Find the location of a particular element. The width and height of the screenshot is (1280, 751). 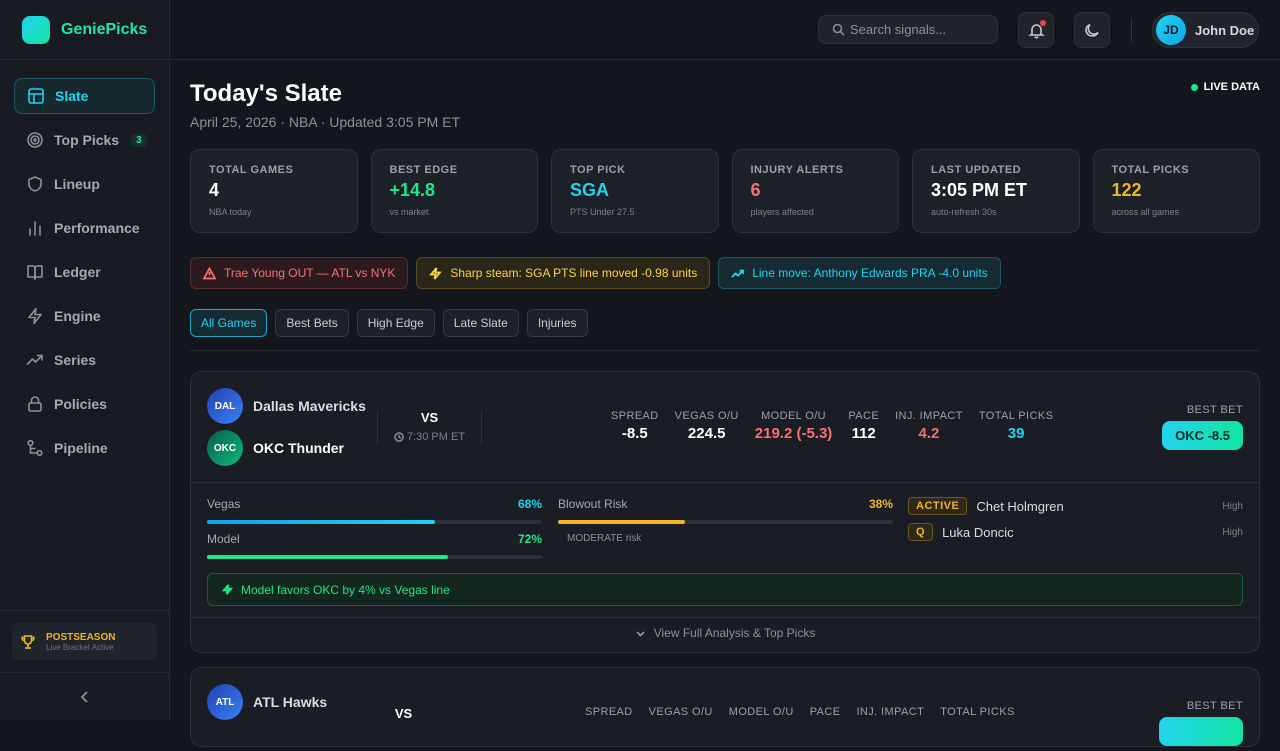

live-label: LIVE DATA is located at coordinates (1231, 87).